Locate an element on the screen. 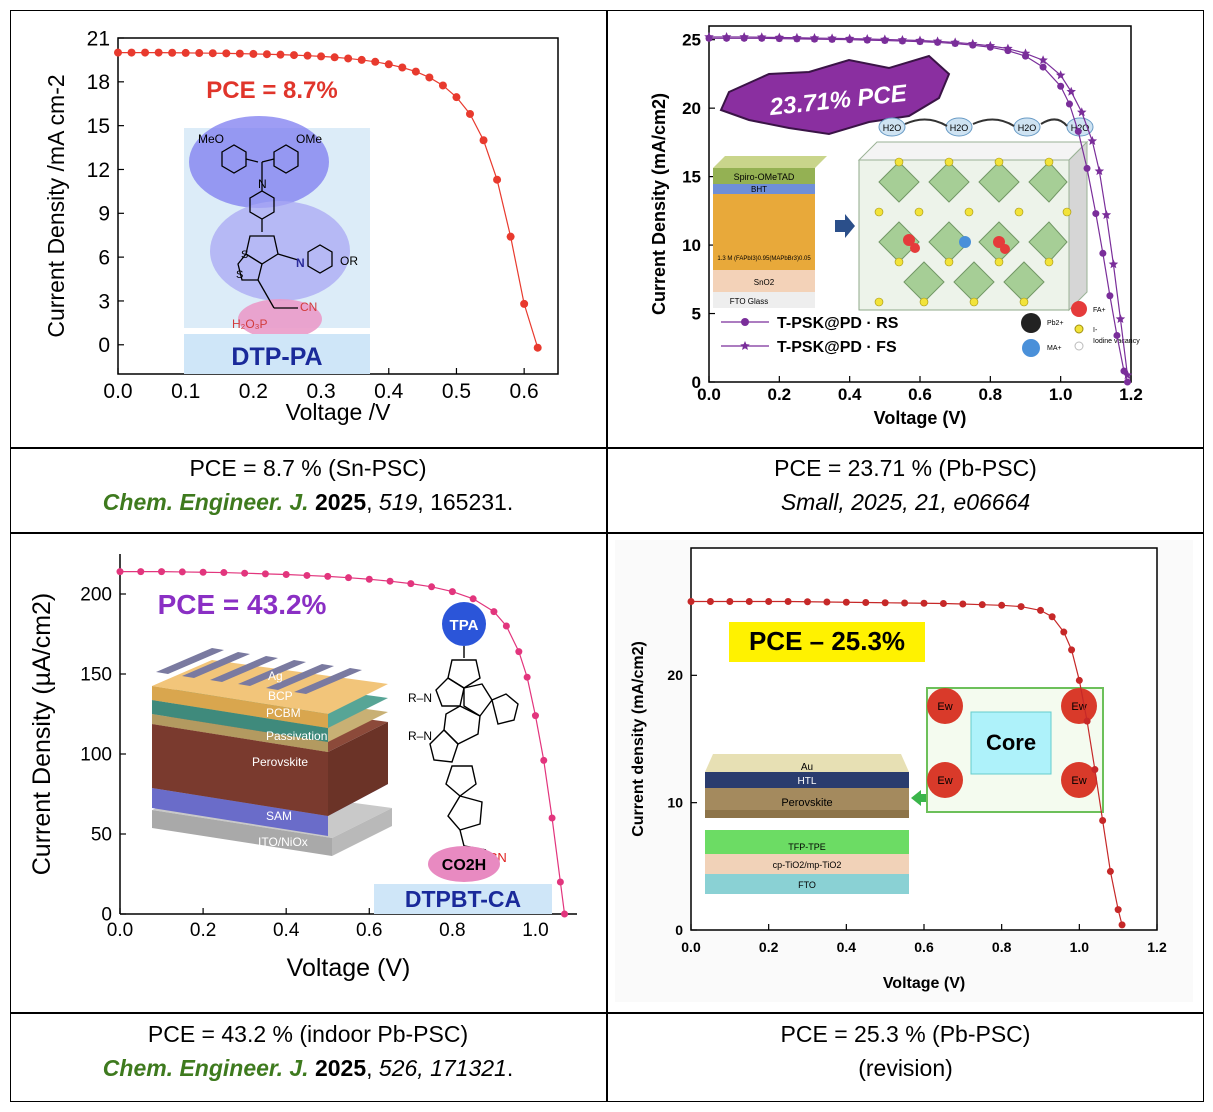 Image resolution: width=1213 pixels, height=1112 pixels. y-axis-label: Current Density /mA cm-2 is located at coordinates (56, 205).